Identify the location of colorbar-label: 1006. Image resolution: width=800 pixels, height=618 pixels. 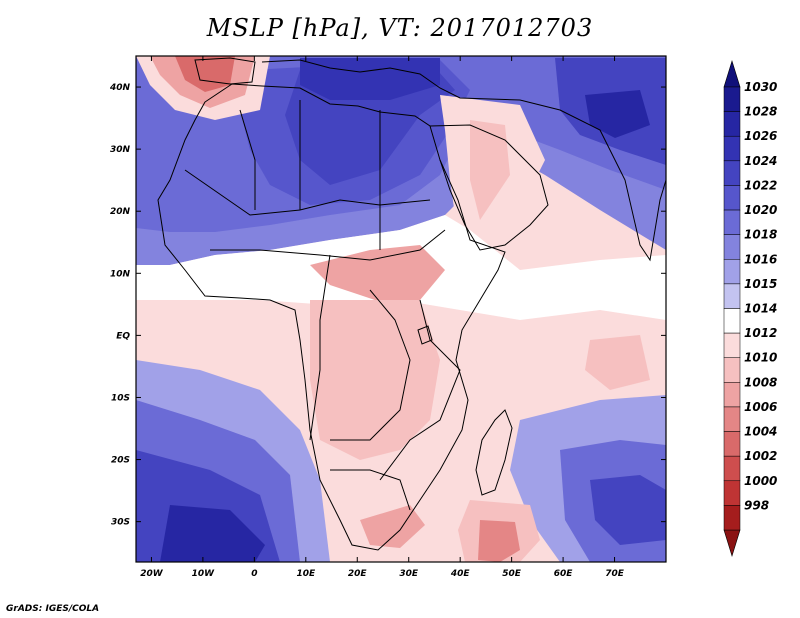
(760, 407).